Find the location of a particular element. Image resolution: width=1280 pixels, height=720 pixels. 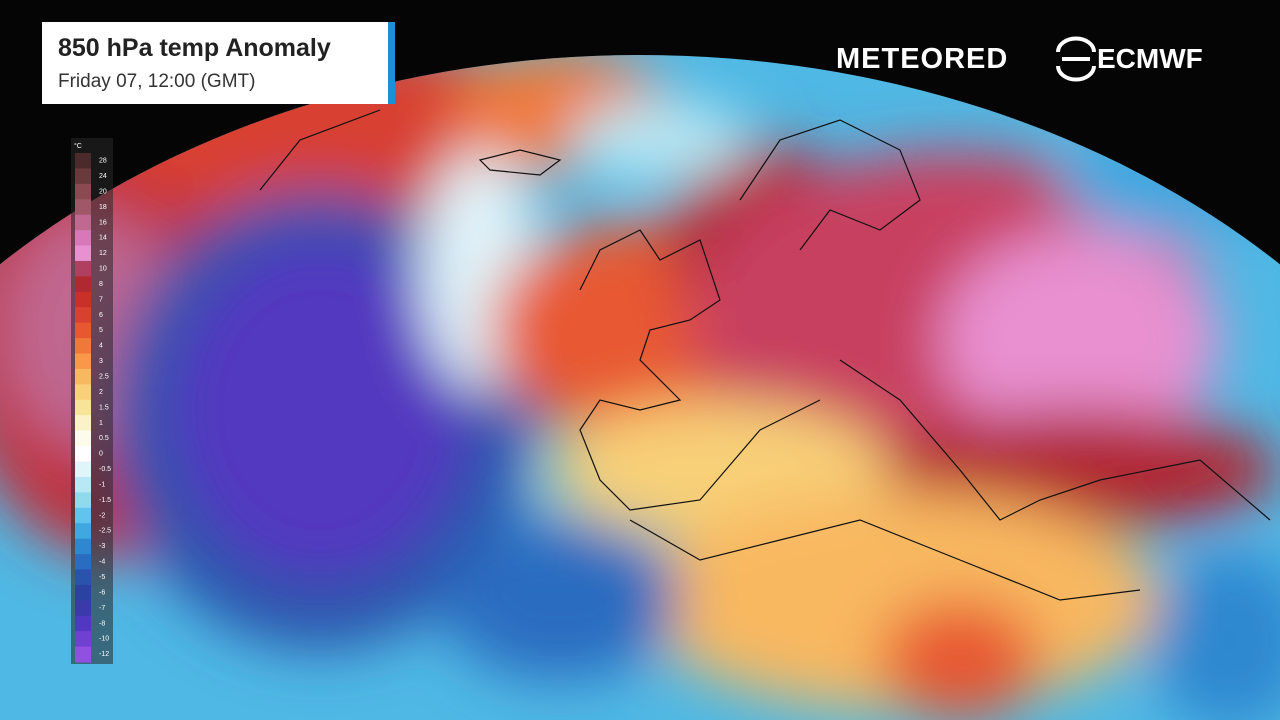

legend-label: -3 is located at coordinates (102, 546).